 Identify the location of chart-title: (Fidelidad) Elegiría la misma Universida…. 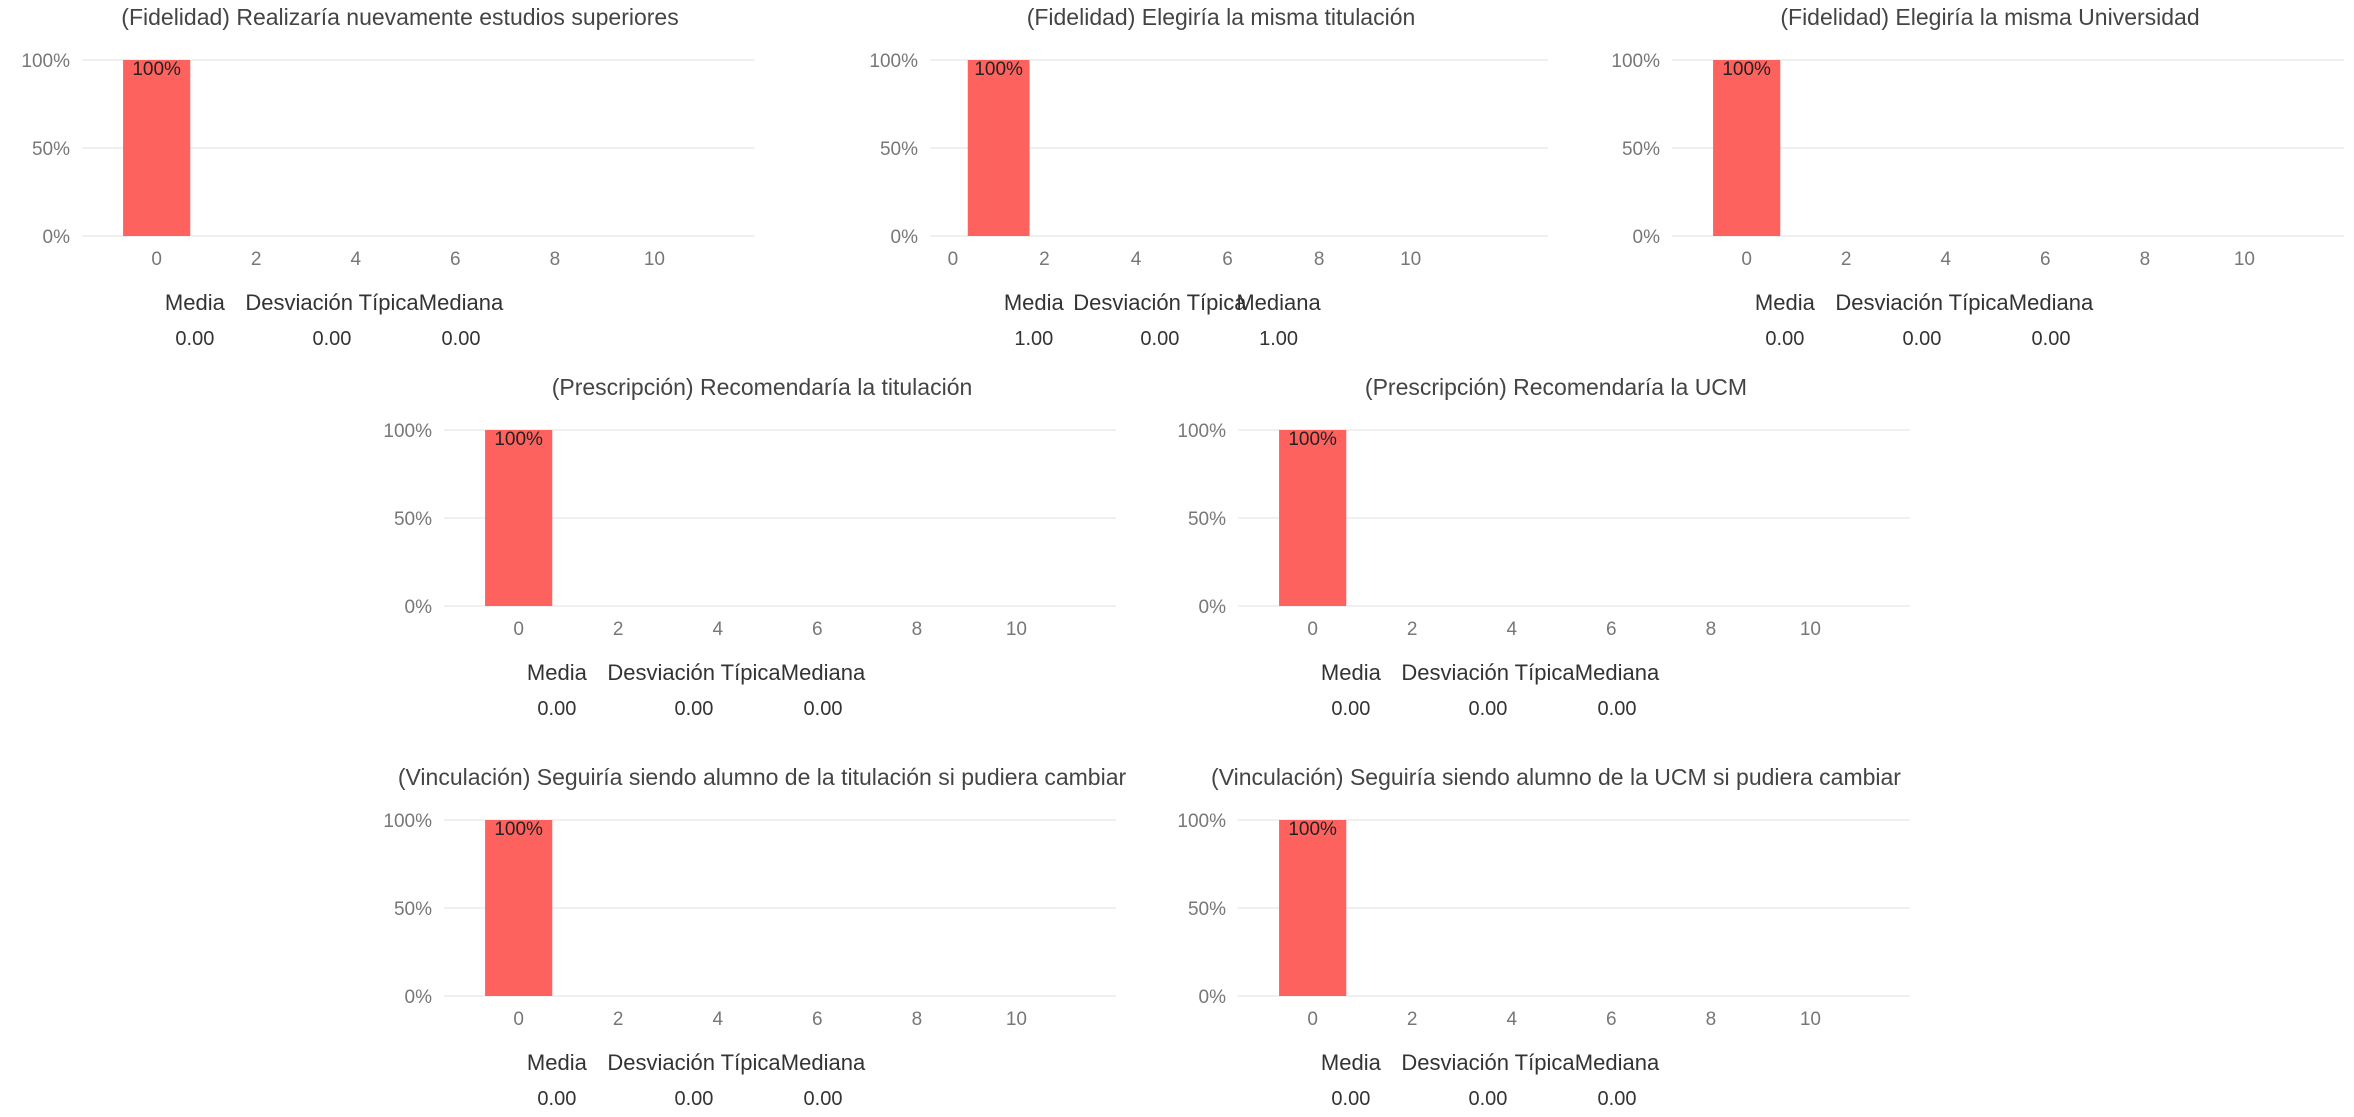
(1990, 17).